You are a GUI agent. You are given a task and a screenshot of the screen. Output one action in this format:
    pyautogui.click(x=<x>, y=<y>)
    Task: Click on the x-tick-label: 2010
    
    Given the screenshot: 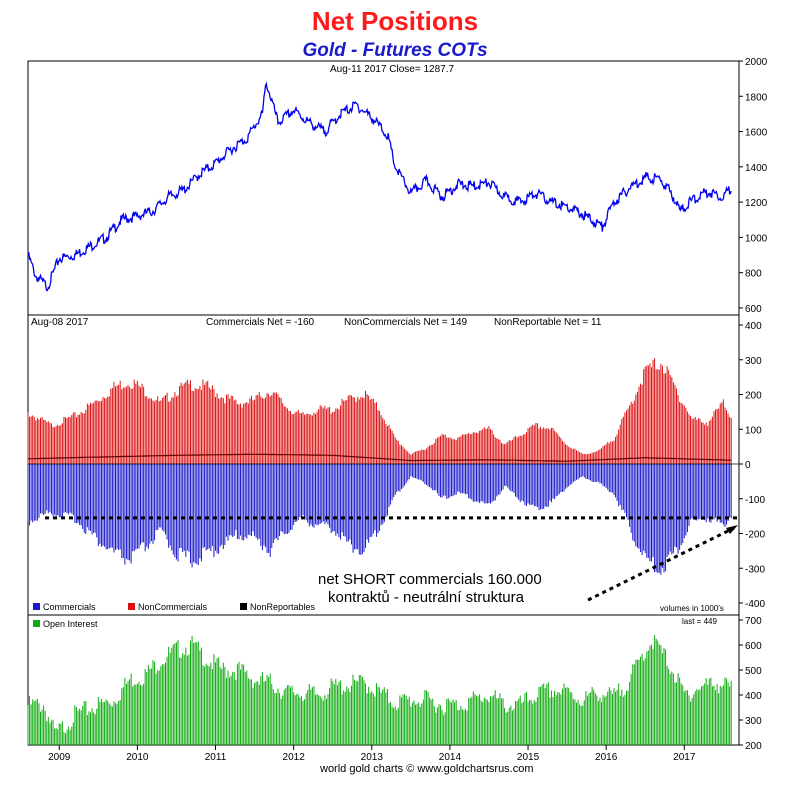 What is the action you would take?
    pyautogui.click(x=137, y=757)
    